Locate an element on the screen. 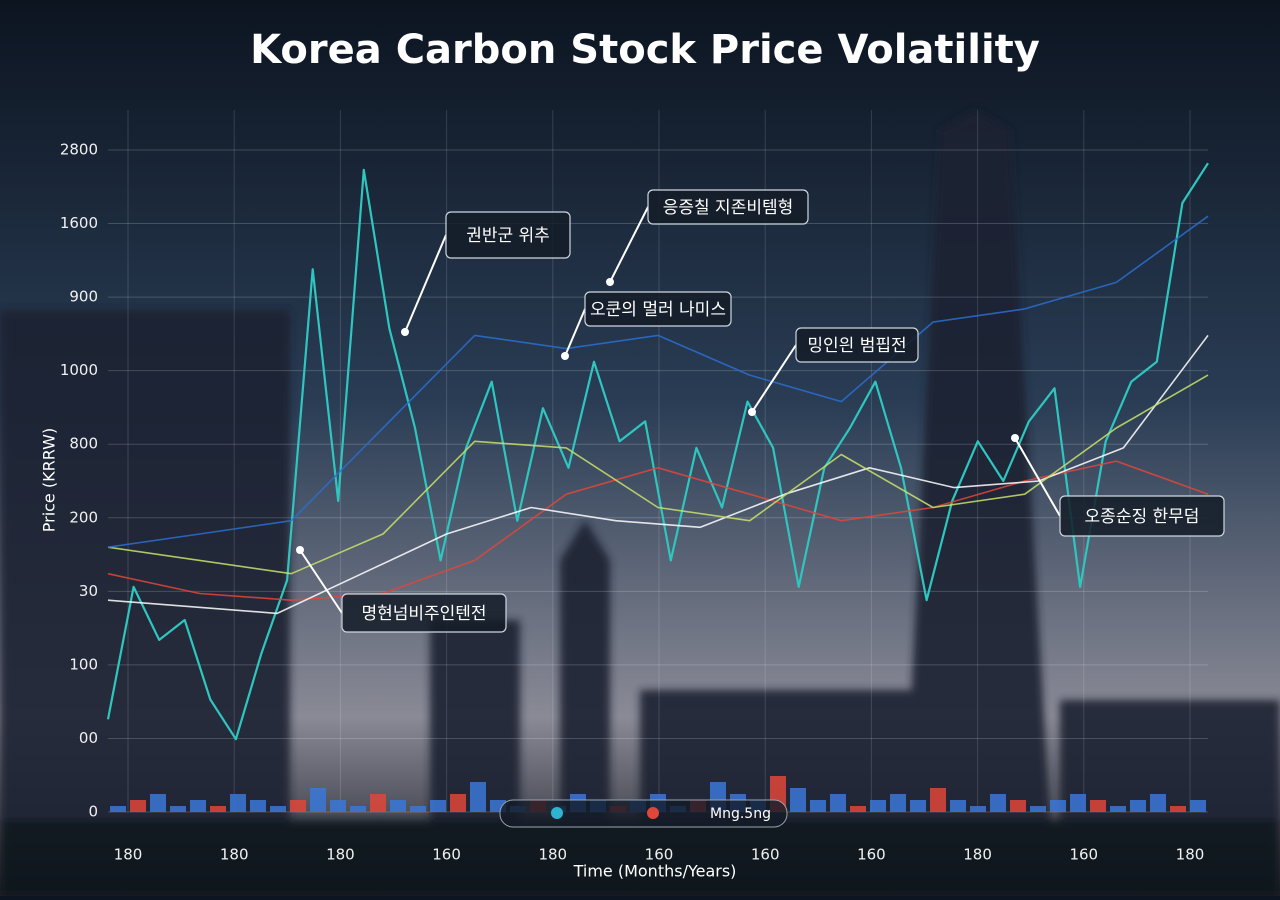 The height and width of the screenshot is (900, 1280). legend-label: Mng.5ng is located at coordinates (740, 814).